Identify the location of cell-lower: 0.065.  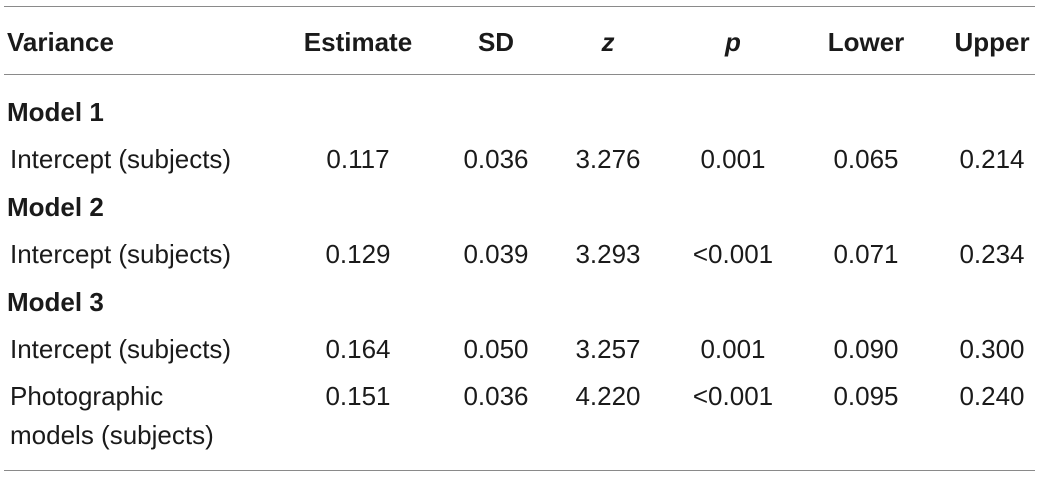
(866, 159).